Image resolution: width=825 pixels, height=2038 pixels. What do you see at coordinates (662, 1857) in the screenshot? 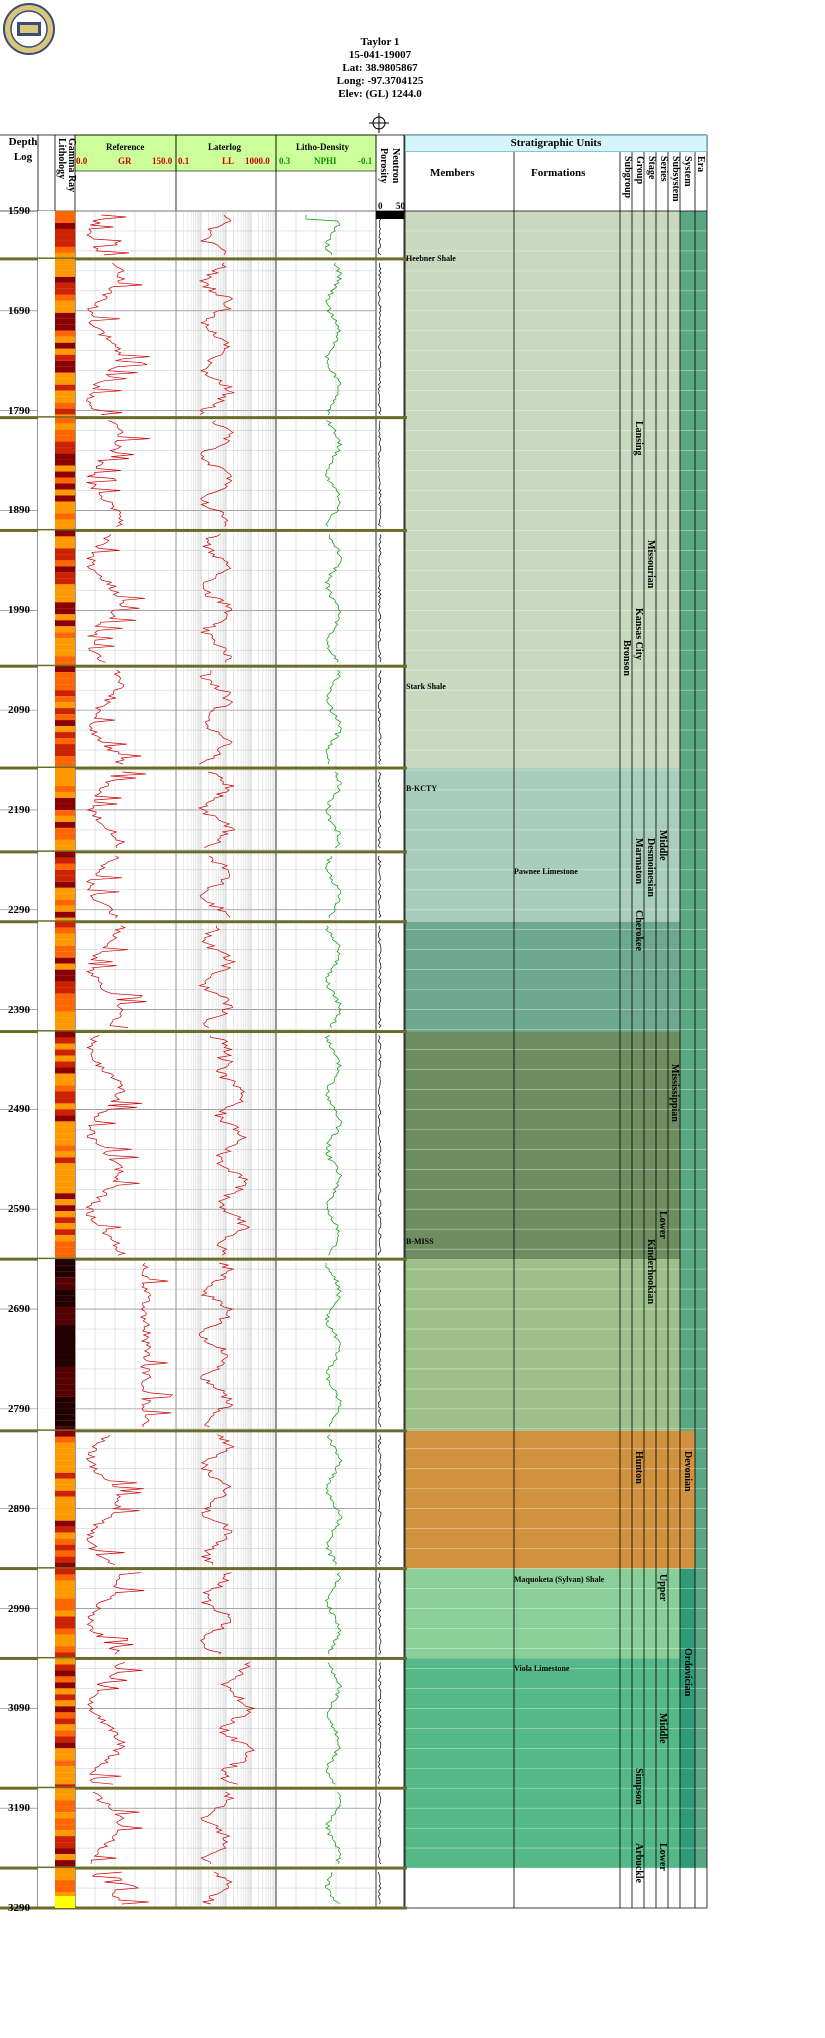
I see `strat-unit-label: Lower` at bounding box center [662, 1857].